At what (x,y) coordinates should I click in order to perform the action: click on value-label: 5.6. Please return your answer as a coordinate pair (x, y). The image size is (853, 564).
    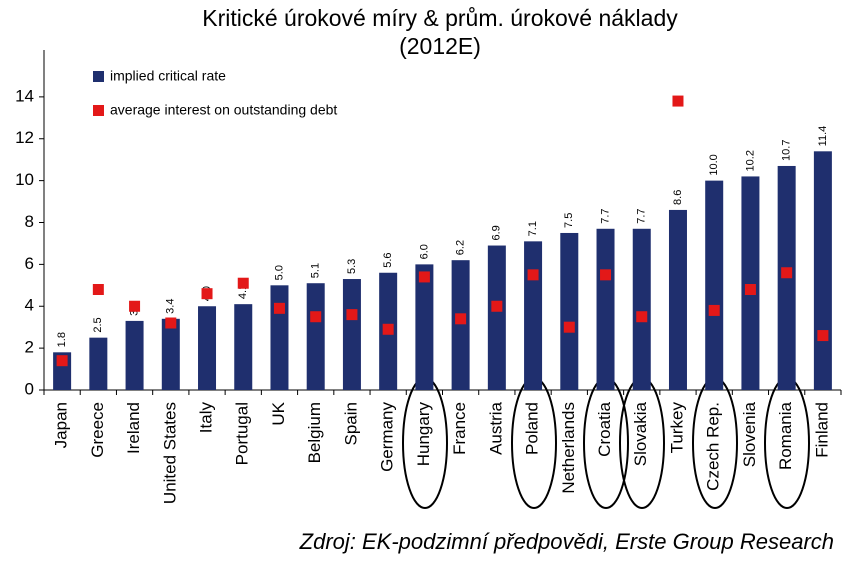
    Looking at the image, I should click on (388, 259).